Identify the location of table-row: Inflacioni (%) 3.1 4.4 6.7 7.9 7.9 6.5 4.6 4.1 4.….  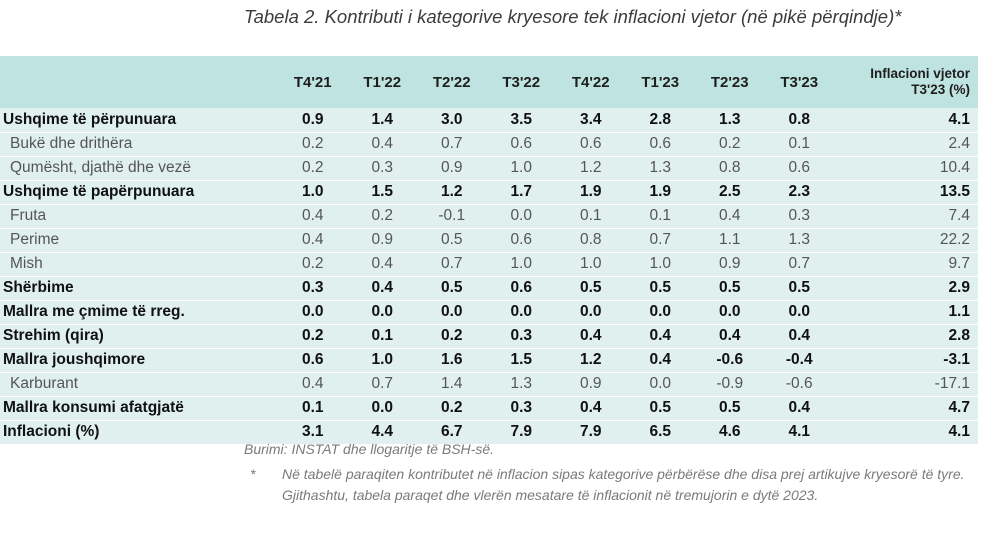
(489, 432).